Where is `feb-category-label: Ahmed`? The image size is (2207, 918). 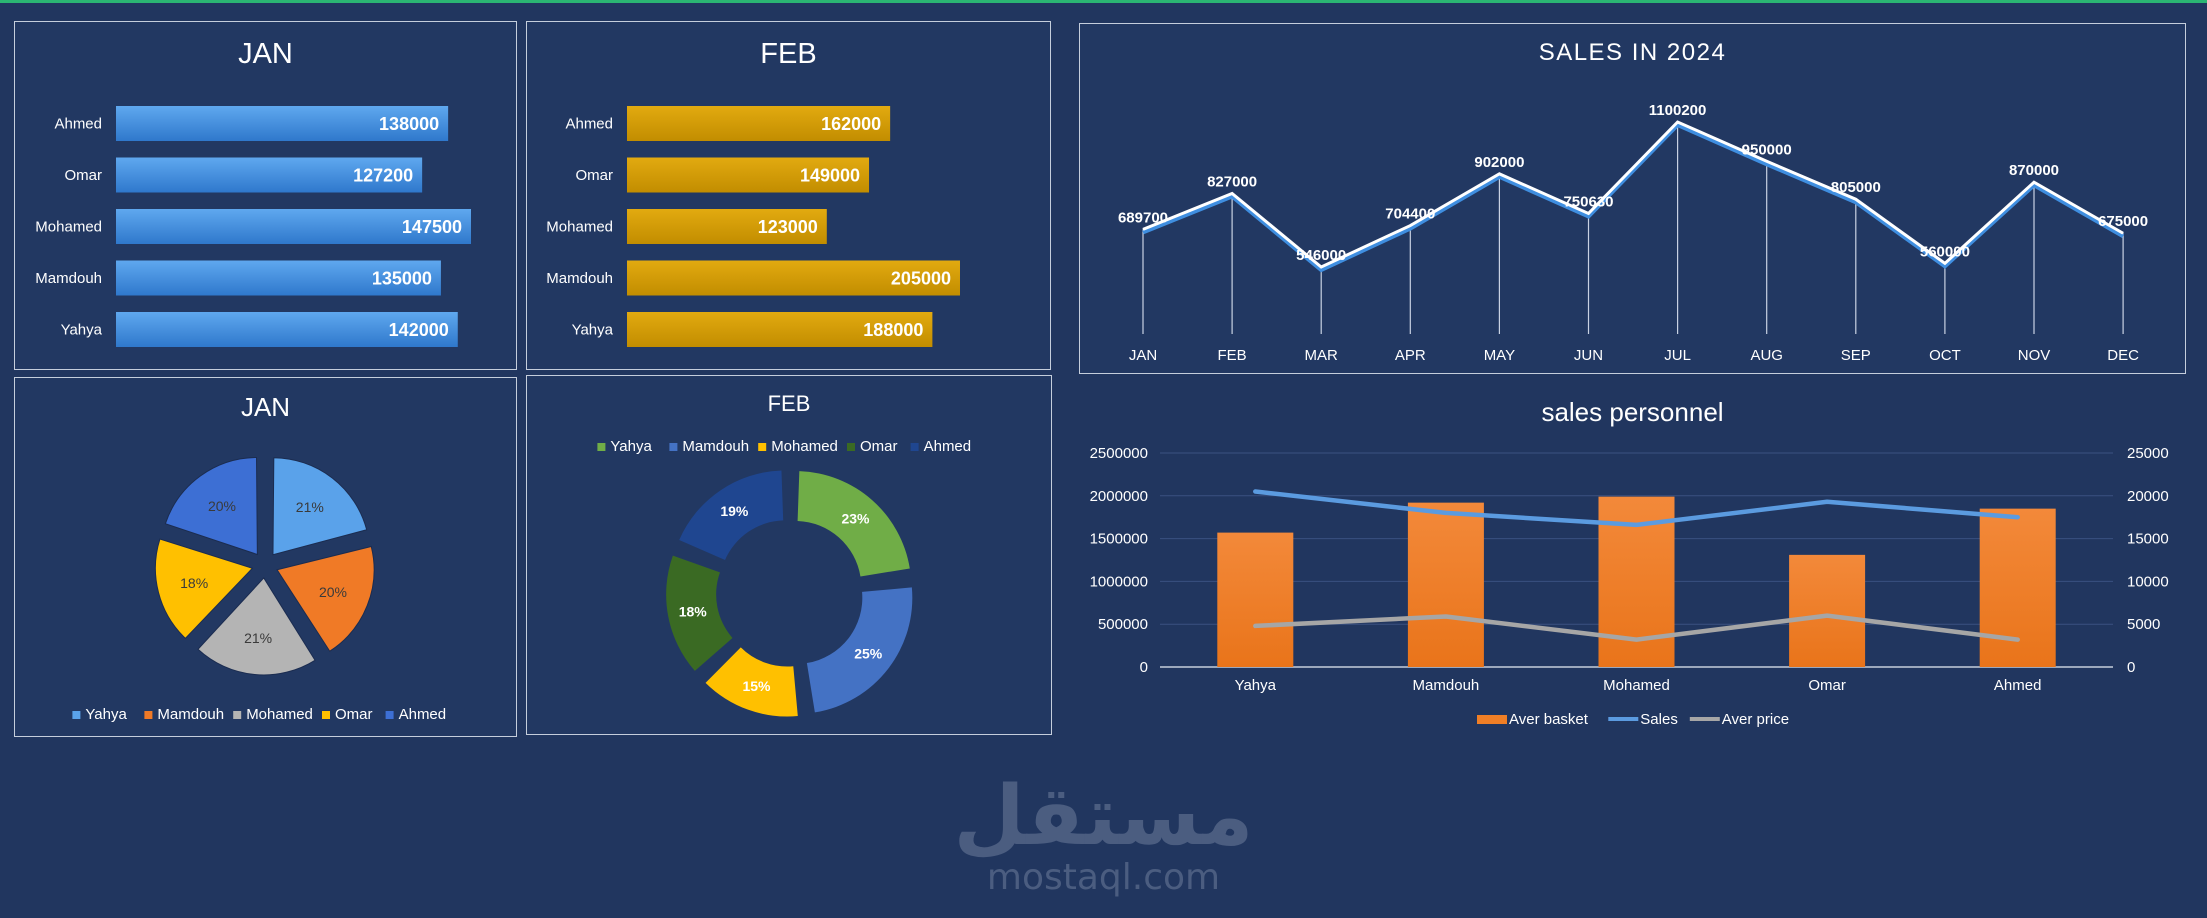
feb-category-label: Ahmed is located at coordinates (589, 124).